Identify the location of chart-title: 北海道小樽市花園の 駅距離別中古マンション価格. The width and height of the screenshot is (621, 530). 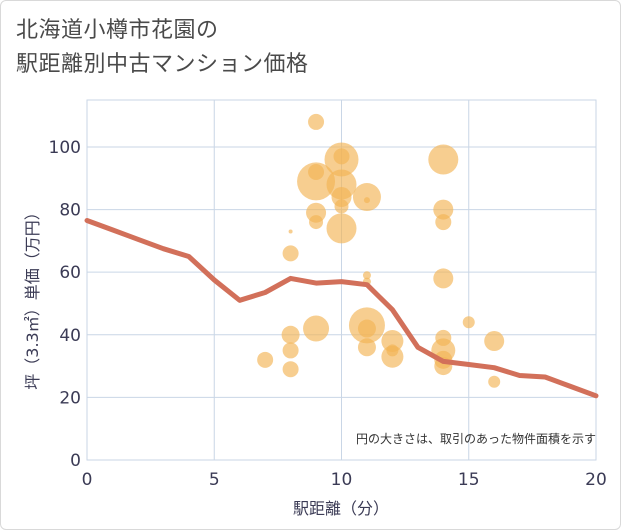
(162, 48).